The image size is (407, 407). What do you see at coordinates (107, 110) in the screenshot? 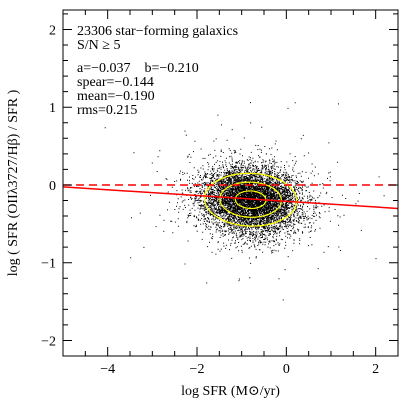
I see `annotation-rms: rms=0.215` at bounding box center [107, 110].